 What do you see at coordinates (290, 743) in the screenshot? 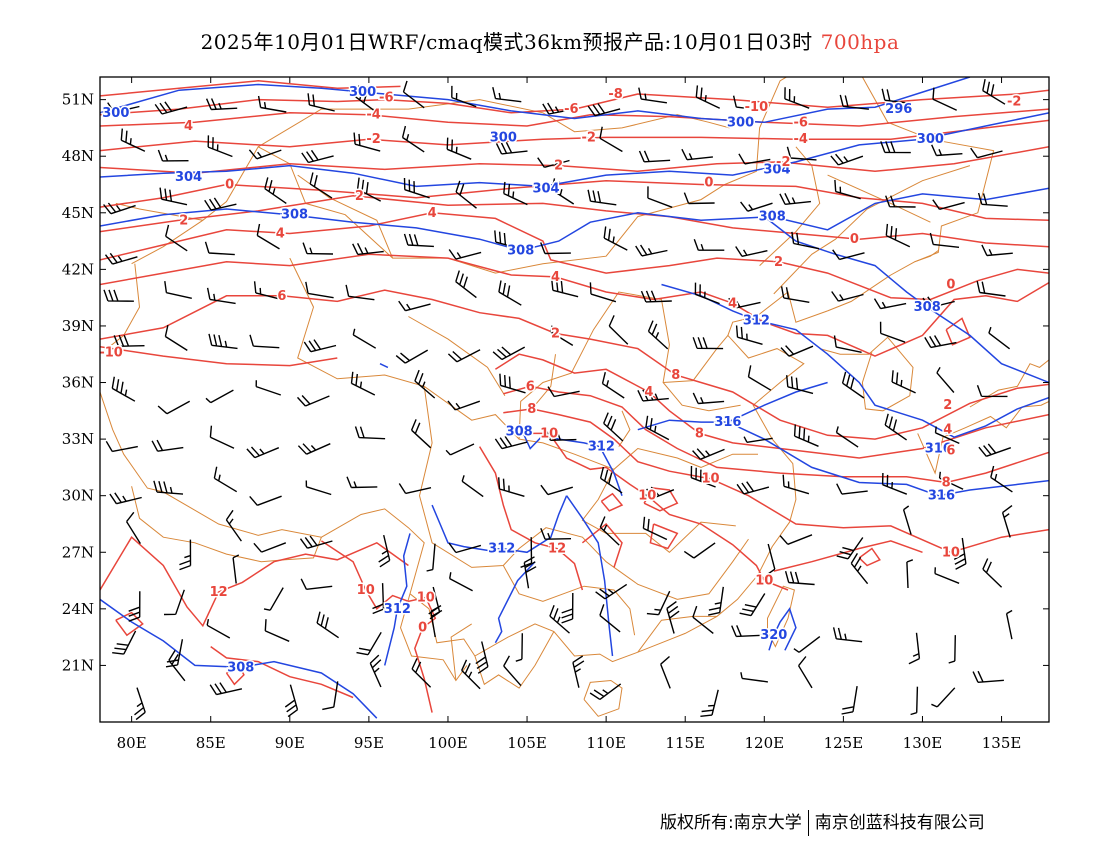
I see `lon-label: 90E` at bounding box center [290, 743].